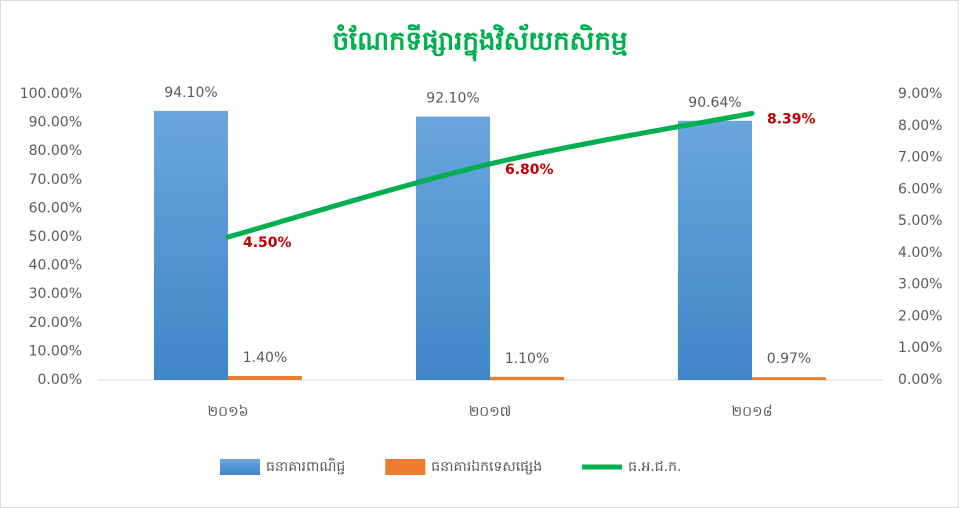 The image size is (959, 508). What do you see at coordinates (920, 158) in the screenshot?
I see `y2-tick-label: 7.00%` at bounding box center [920, 158].